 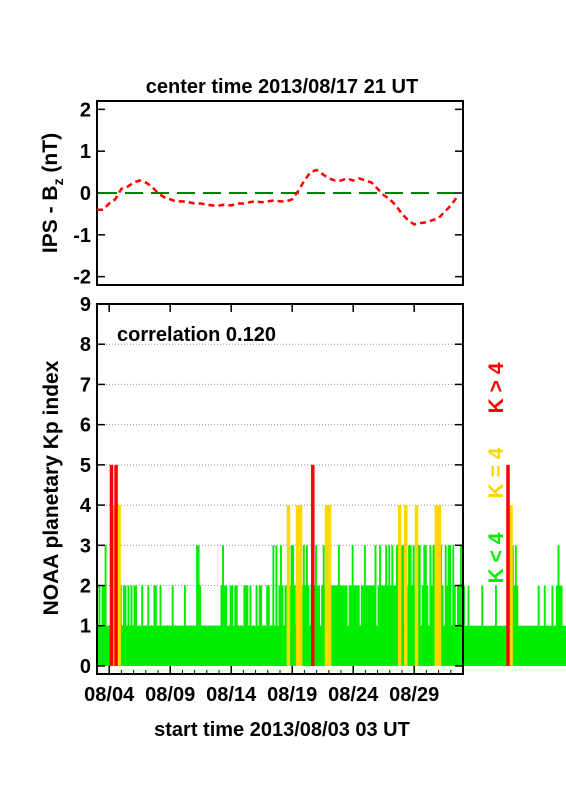 What do you see at coordinates (231, 695) in the screenshot?
I see `kp-x-tick-label: 08/14` at bounding box center [231, 695].